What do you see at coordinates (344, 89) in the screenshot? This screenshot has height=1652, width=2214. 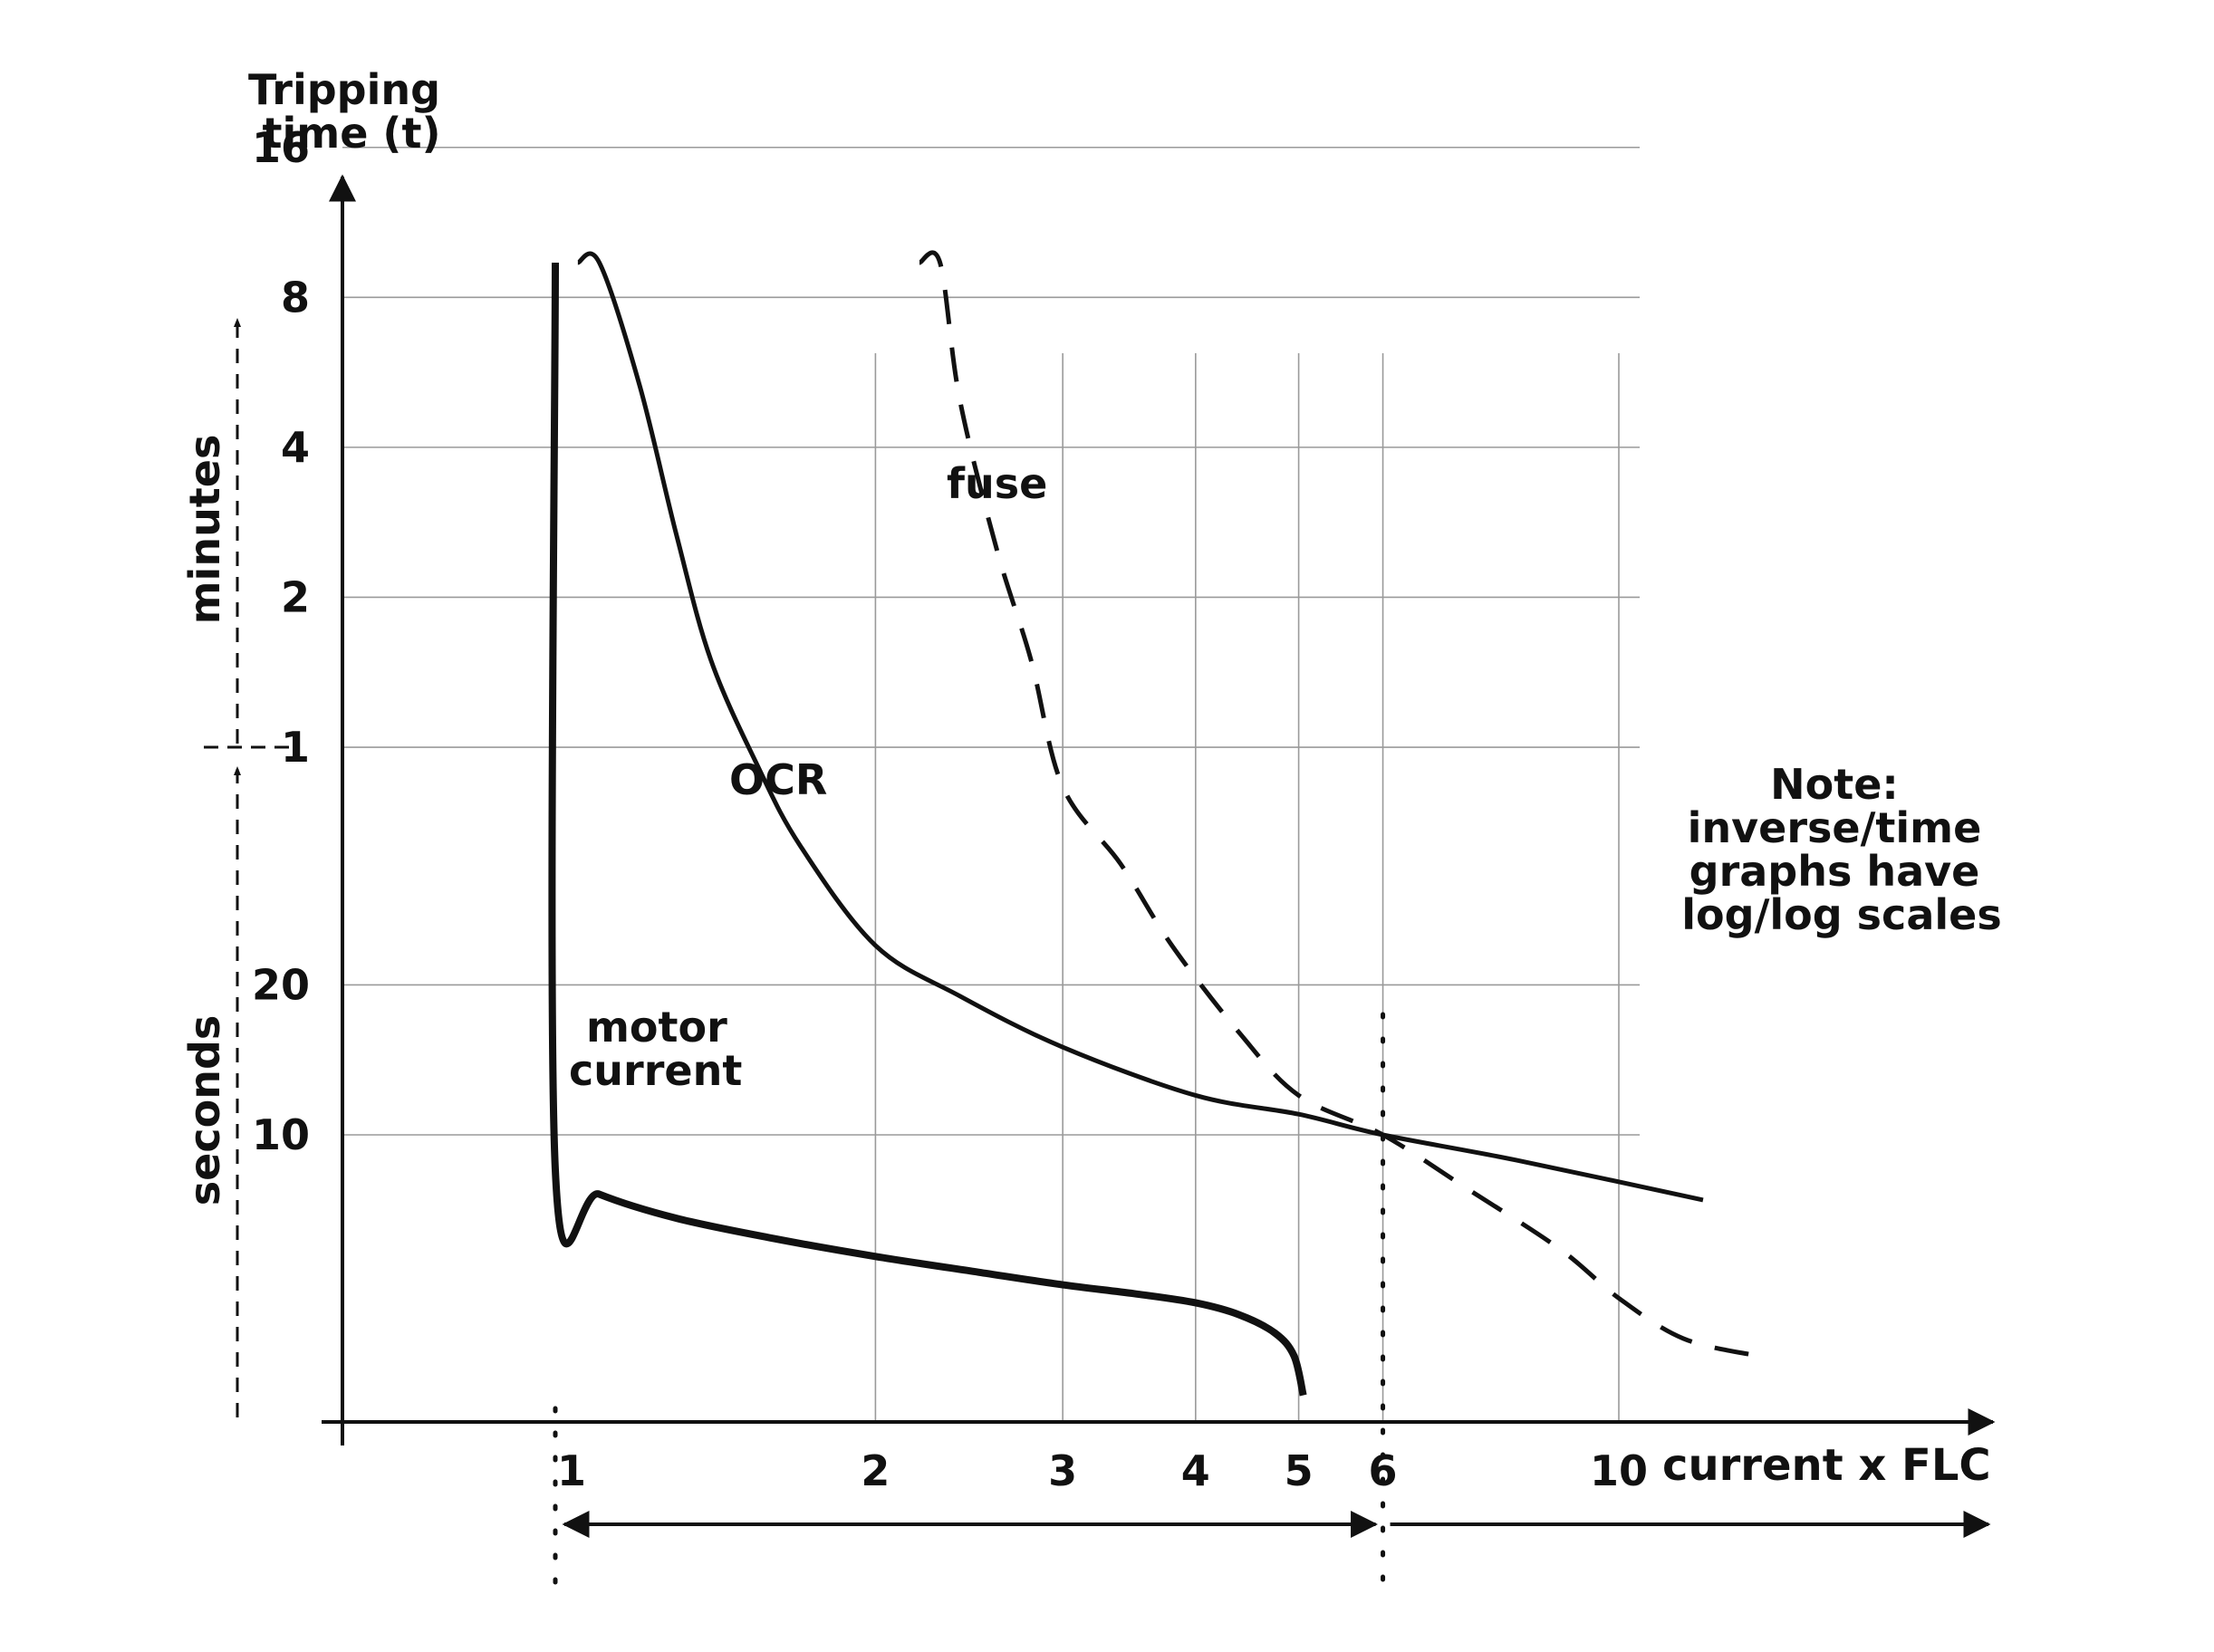 I see `y-axis-title-line-1: Tripping` at bounding box center [344, 89].